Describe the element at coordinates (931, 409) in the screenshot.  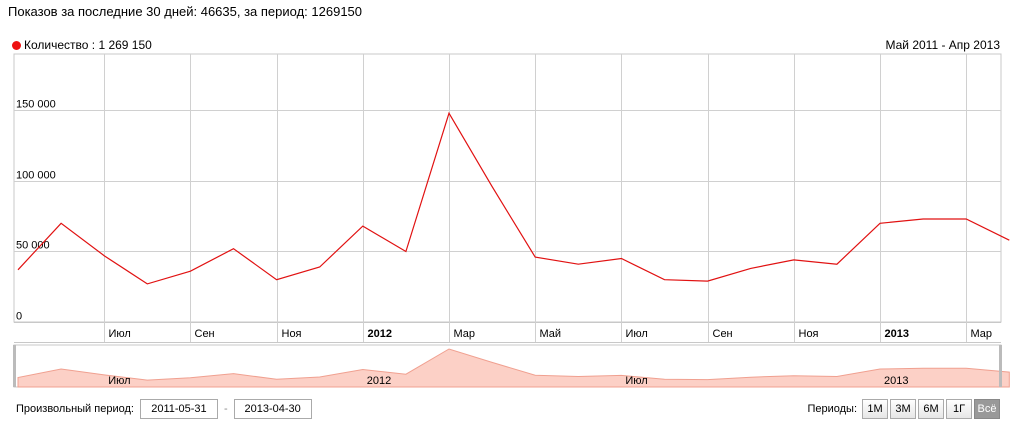
I see `period-button-6m: 6М` at that location.